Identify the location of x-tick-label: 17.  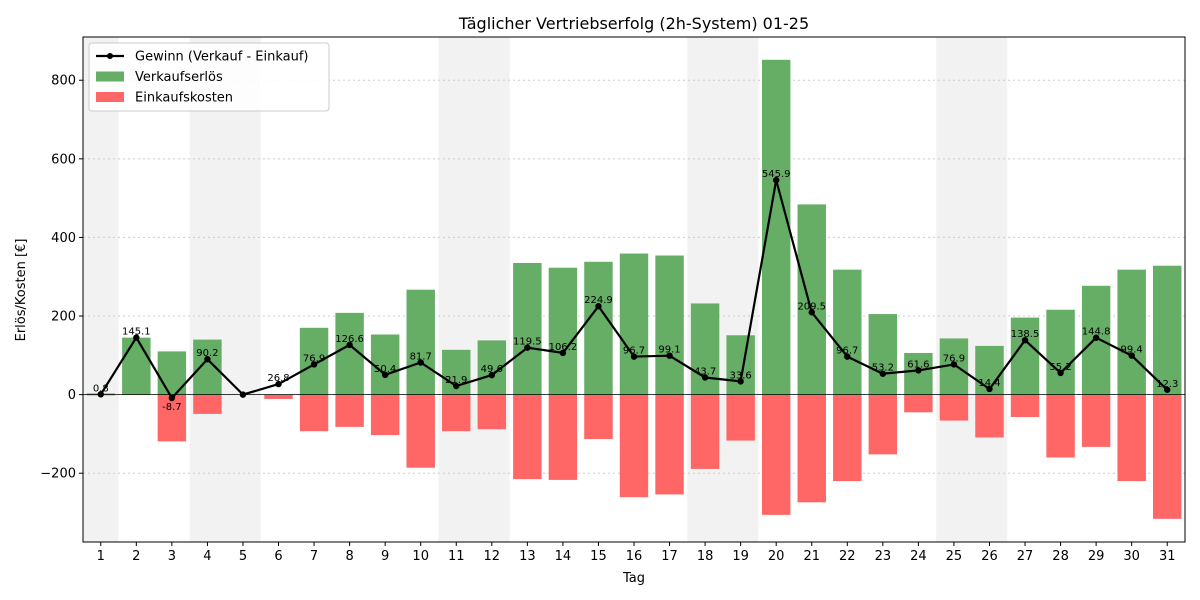
(669, 556).